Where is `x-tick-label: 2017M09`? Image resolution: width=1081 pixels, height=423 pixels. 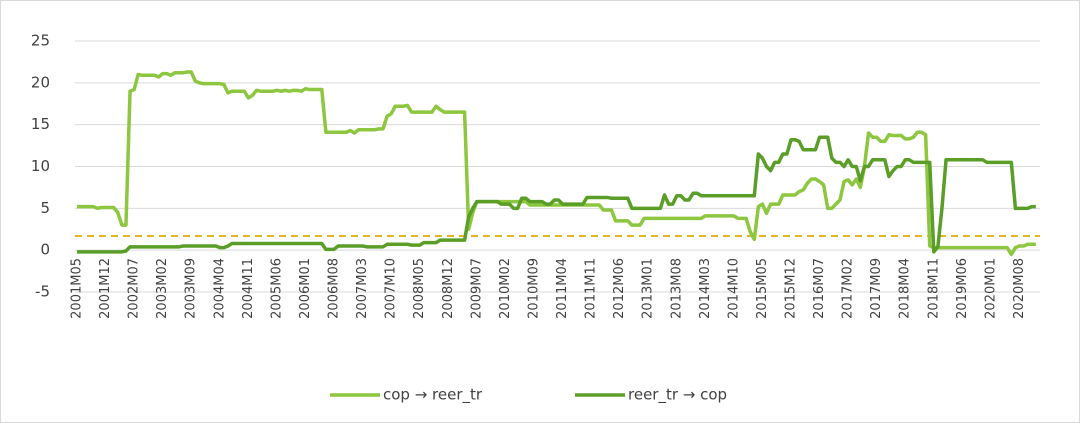
x-tick-label: 2017M09 is located at coordinates (876, 288).